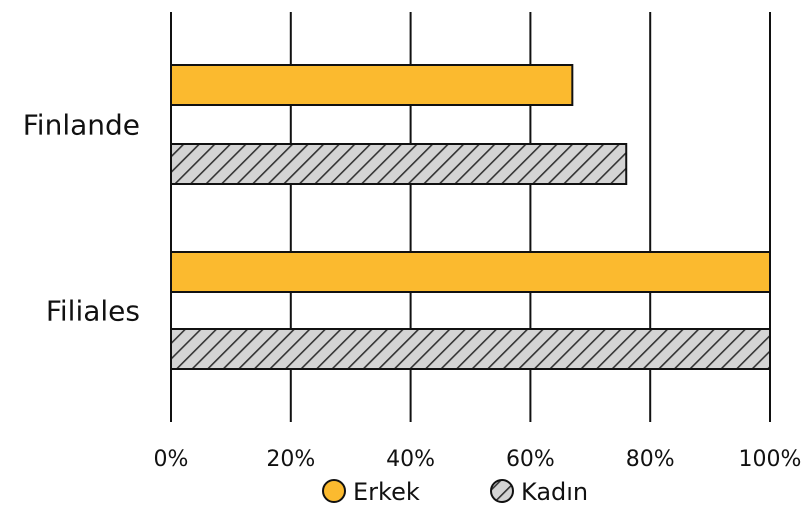 The height and width of the screenshot is (520, 807). Describe the element at coordinates (502, 491) in the screenshot. I see `legend-swatch-kadin` at that location.